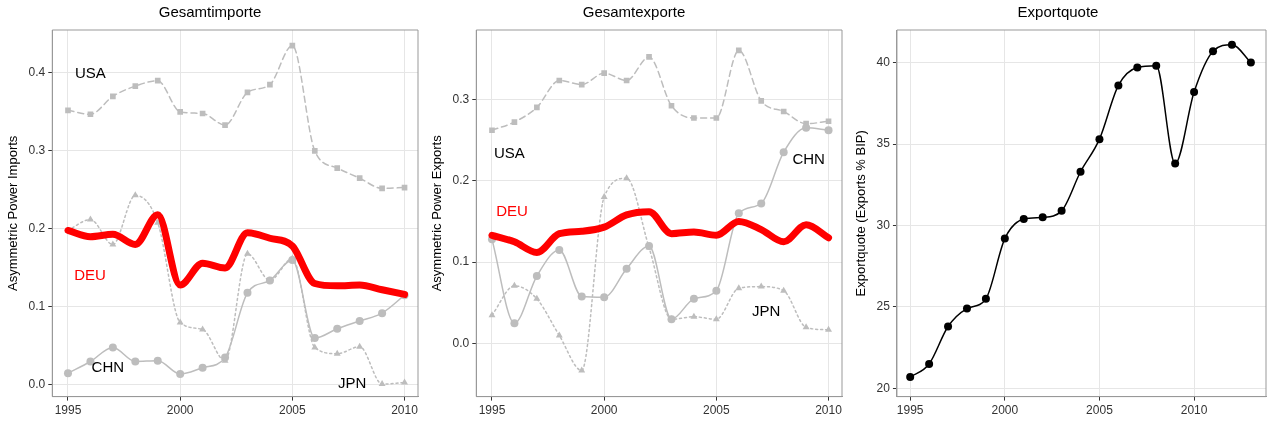 The width and height of the screenshot is (1272, 421). I want to click on y-tick-label: 30, so click(883, 224).